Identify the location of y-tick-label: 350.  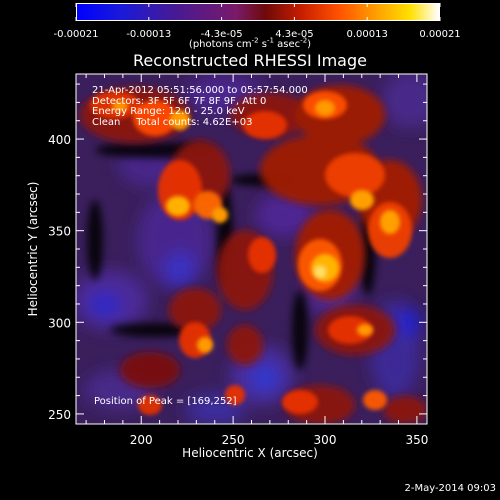
(59, 232).